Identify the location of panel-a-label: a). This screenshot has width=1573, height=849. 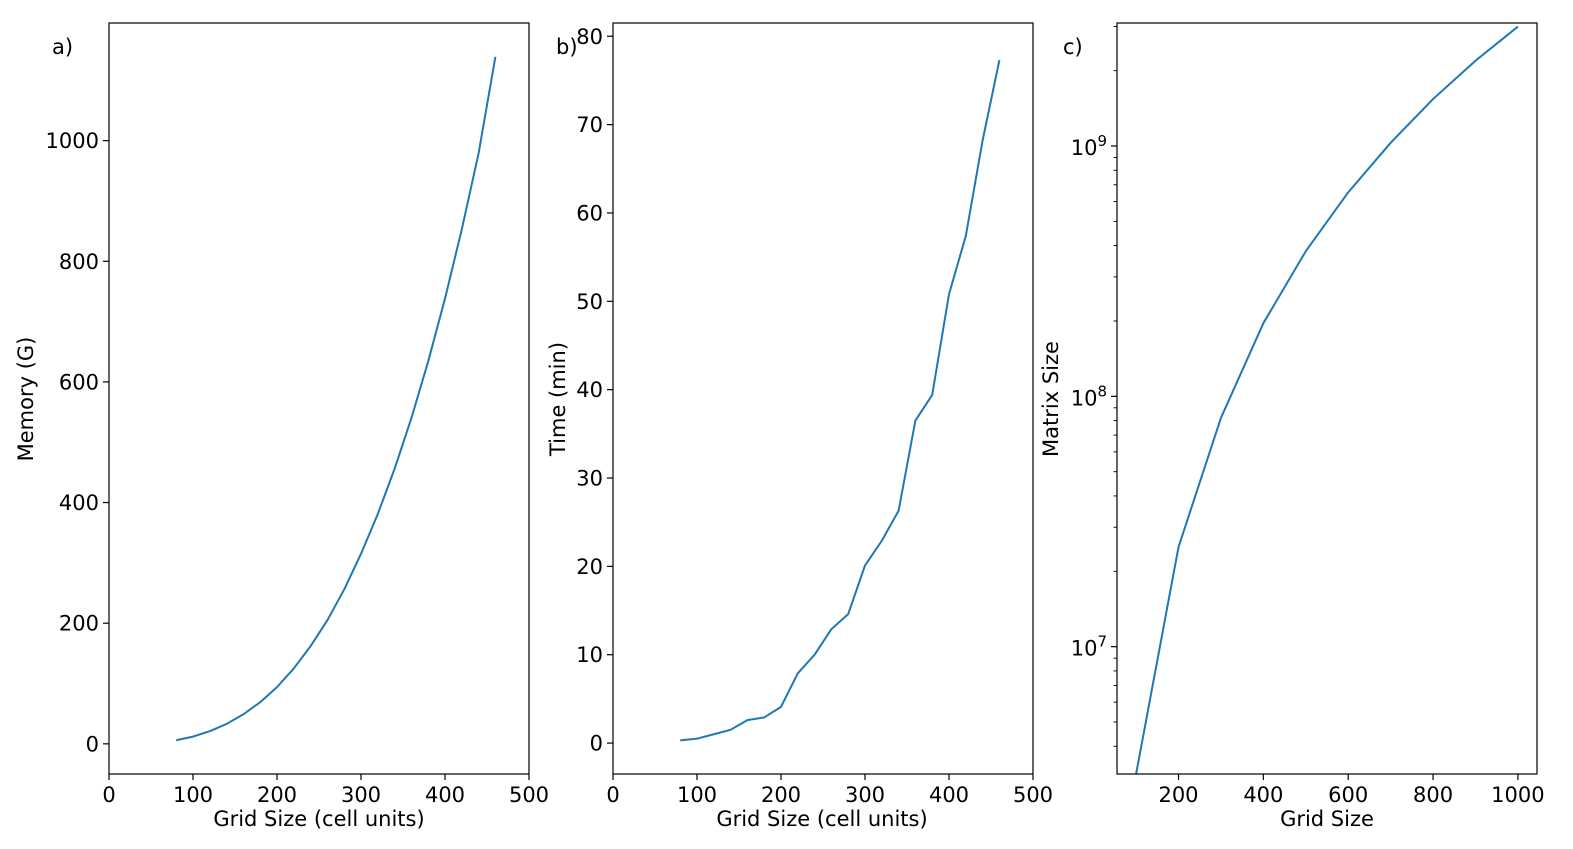
(62, 47).